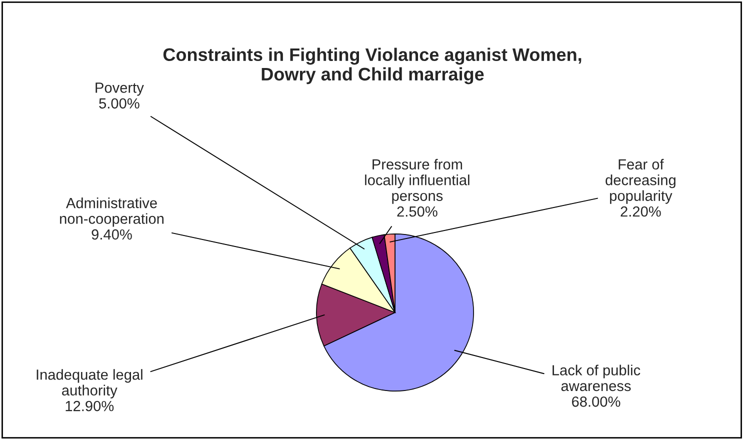 Image resolution: width=745 pixels, height=440 pixels. What do you see at coordinates (89, 383) in the screenshot?
I see `slice-label: Inadequate legal authority` at bounding box center [89, 383].